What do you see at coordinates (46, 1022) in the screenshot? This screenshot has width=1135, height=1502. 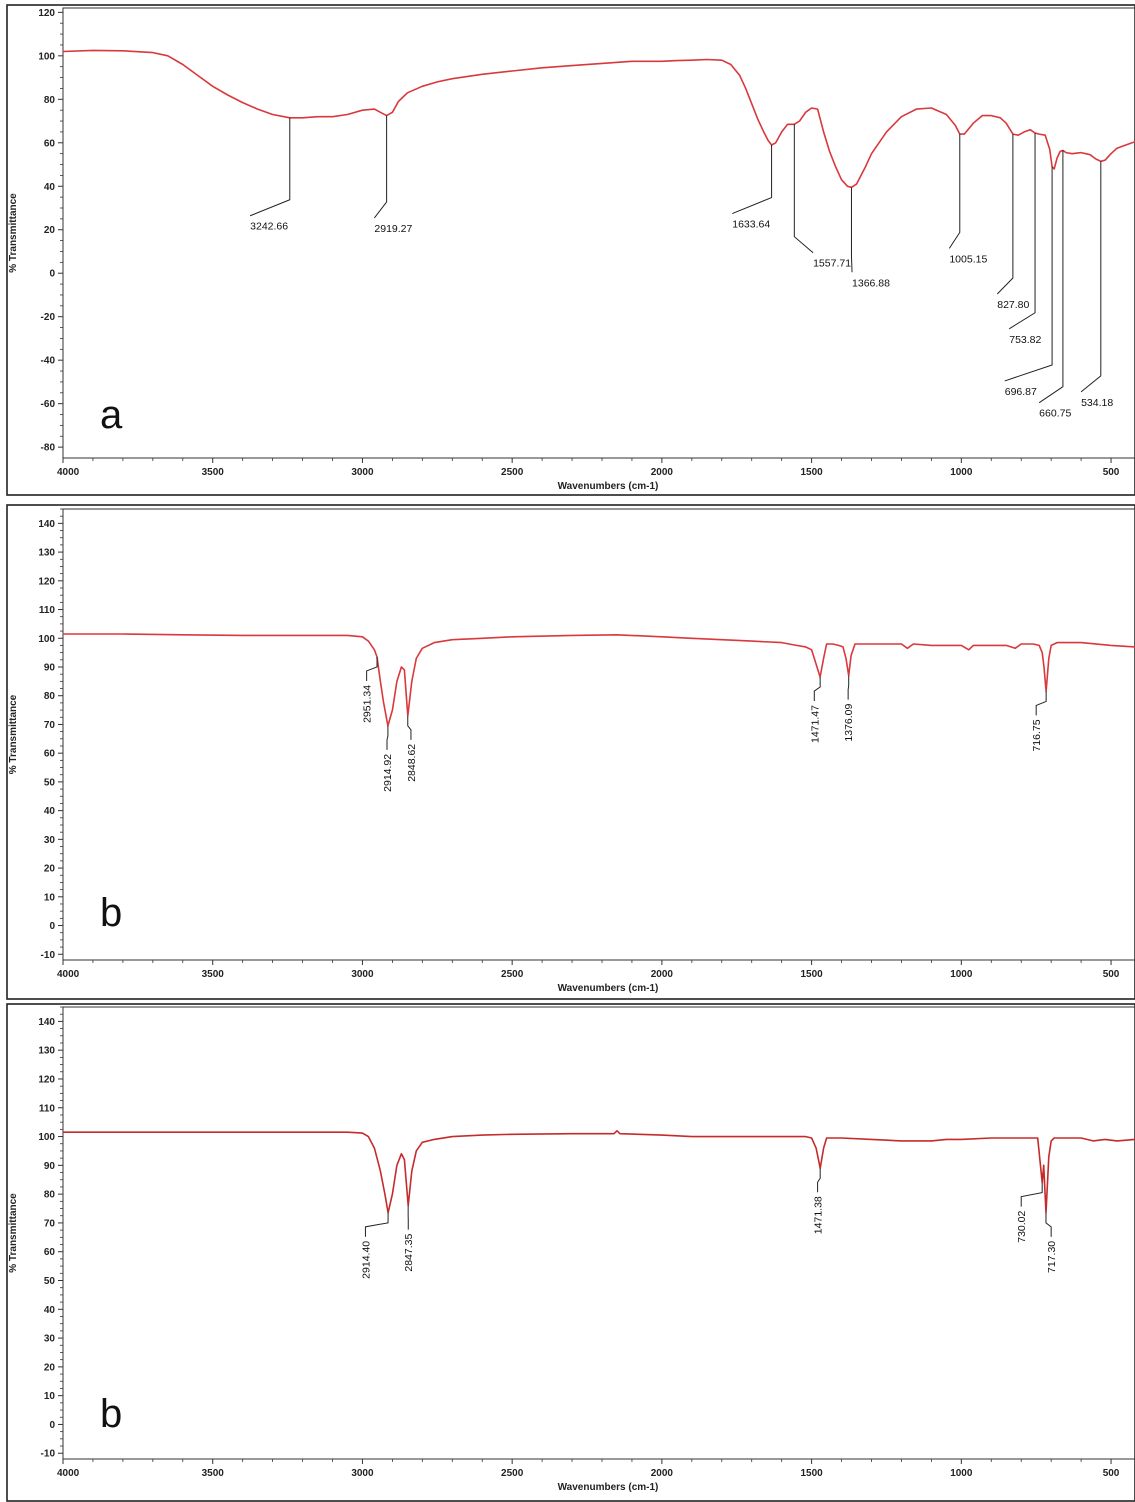 I see `y-tick-label: 140` at bounding box center [46, 1022].